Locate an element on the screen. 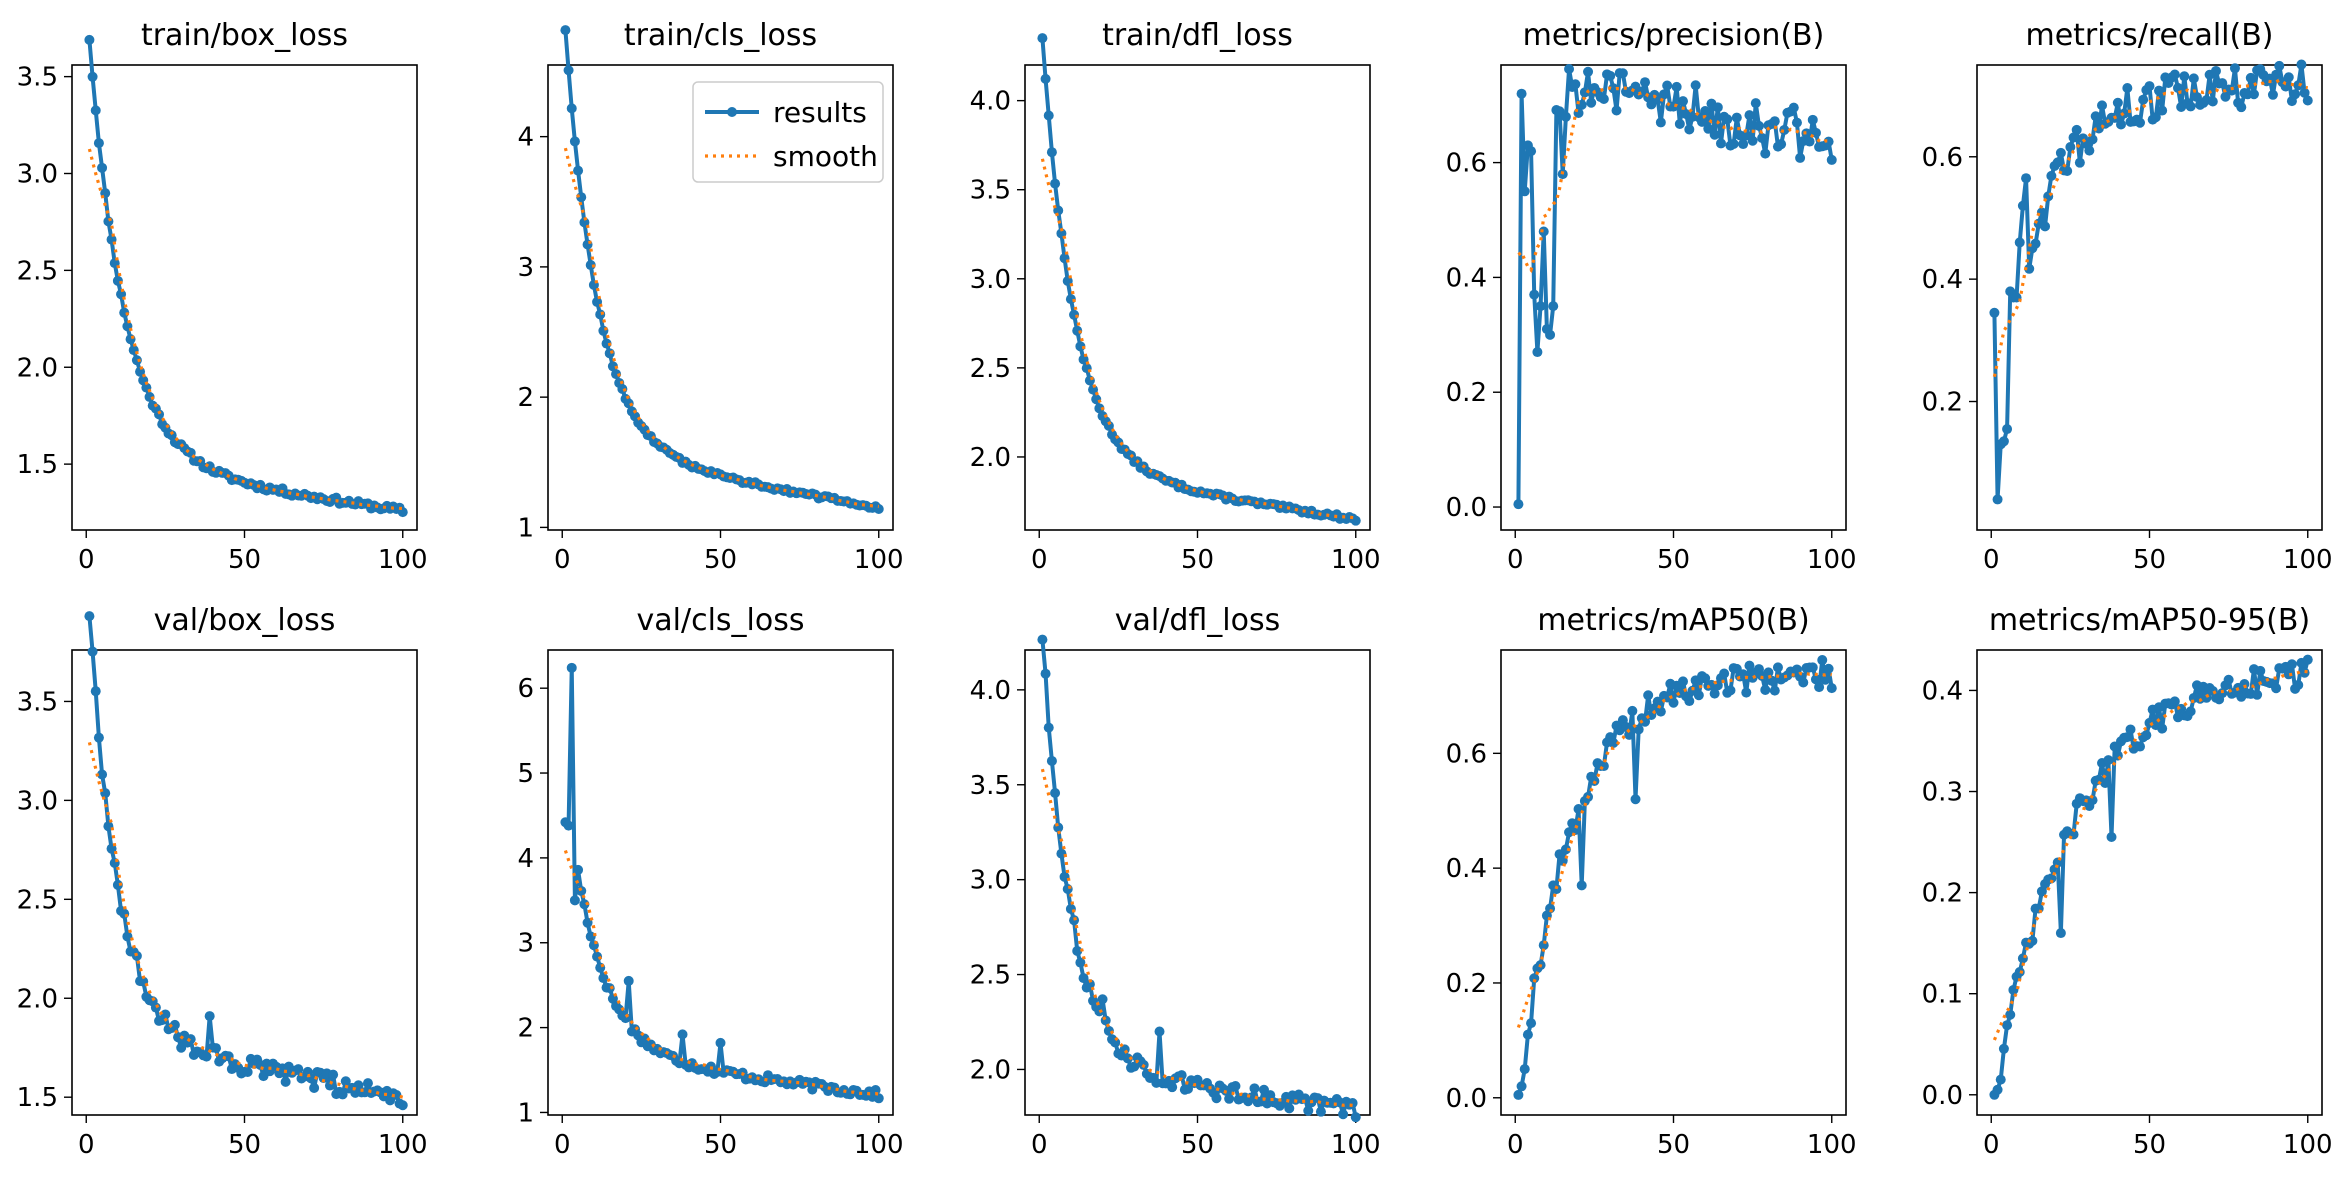 This screenshot has width=2344, height=1178. subplot-title: train/cls_loss is located at coordinates (720, 35).